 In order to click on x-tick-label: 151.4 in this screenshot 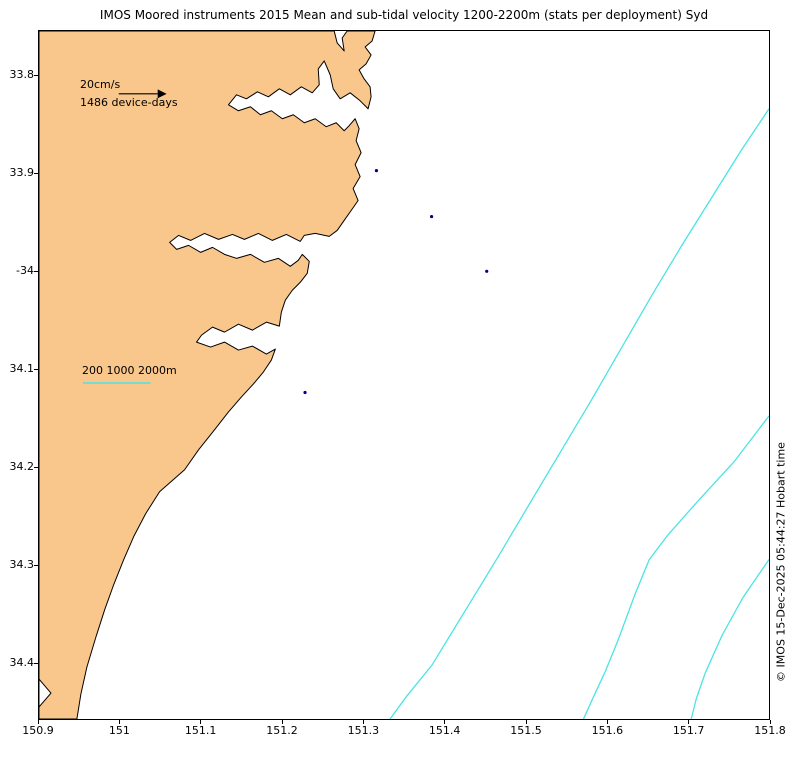, I will do `click(444, 730)`.